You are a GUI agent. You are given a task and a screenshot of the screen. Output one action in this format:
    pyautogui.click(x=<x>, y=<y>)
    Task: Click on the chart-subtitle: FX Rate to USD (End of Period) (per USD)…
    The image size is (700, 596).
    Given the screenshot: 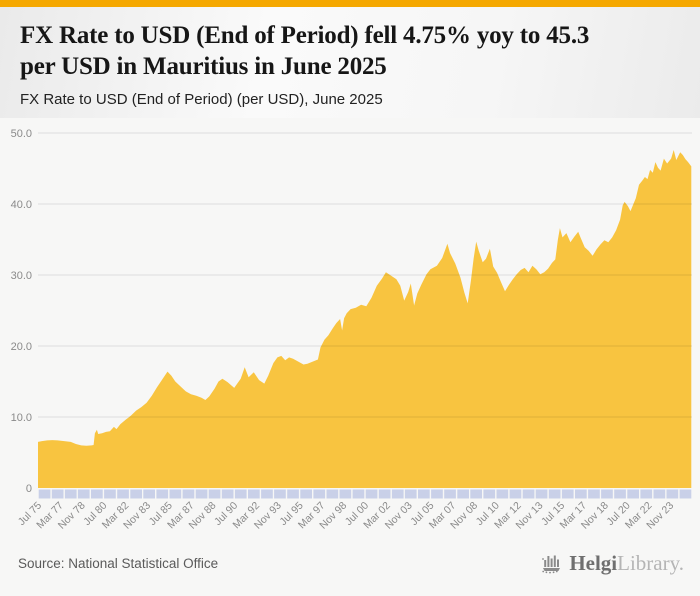 What is the action you would take?
    pyautogui.click(x=201, y=99)
    